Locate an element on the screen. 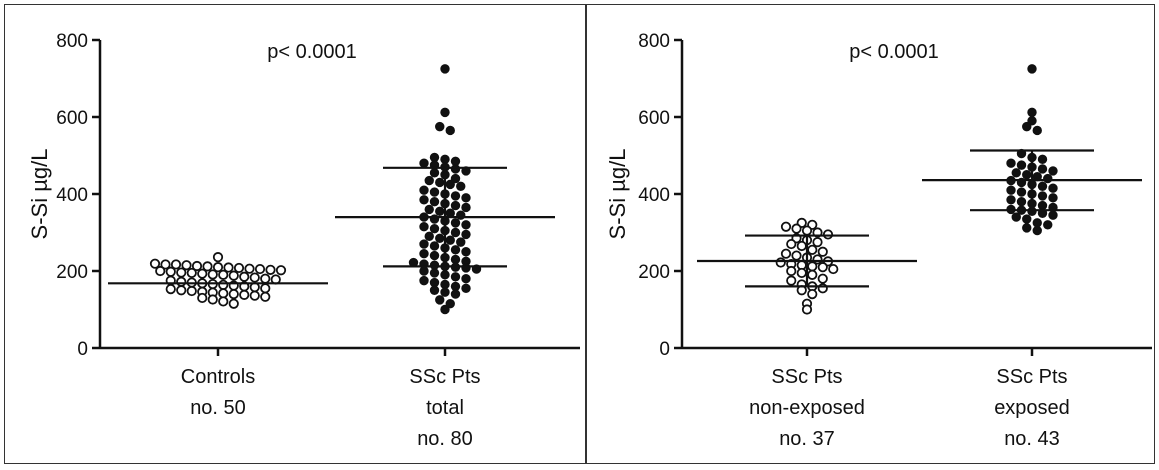 This screenshot has height=470, width=1159. x-category-label: exposed is located at coordinates (1032, 408).